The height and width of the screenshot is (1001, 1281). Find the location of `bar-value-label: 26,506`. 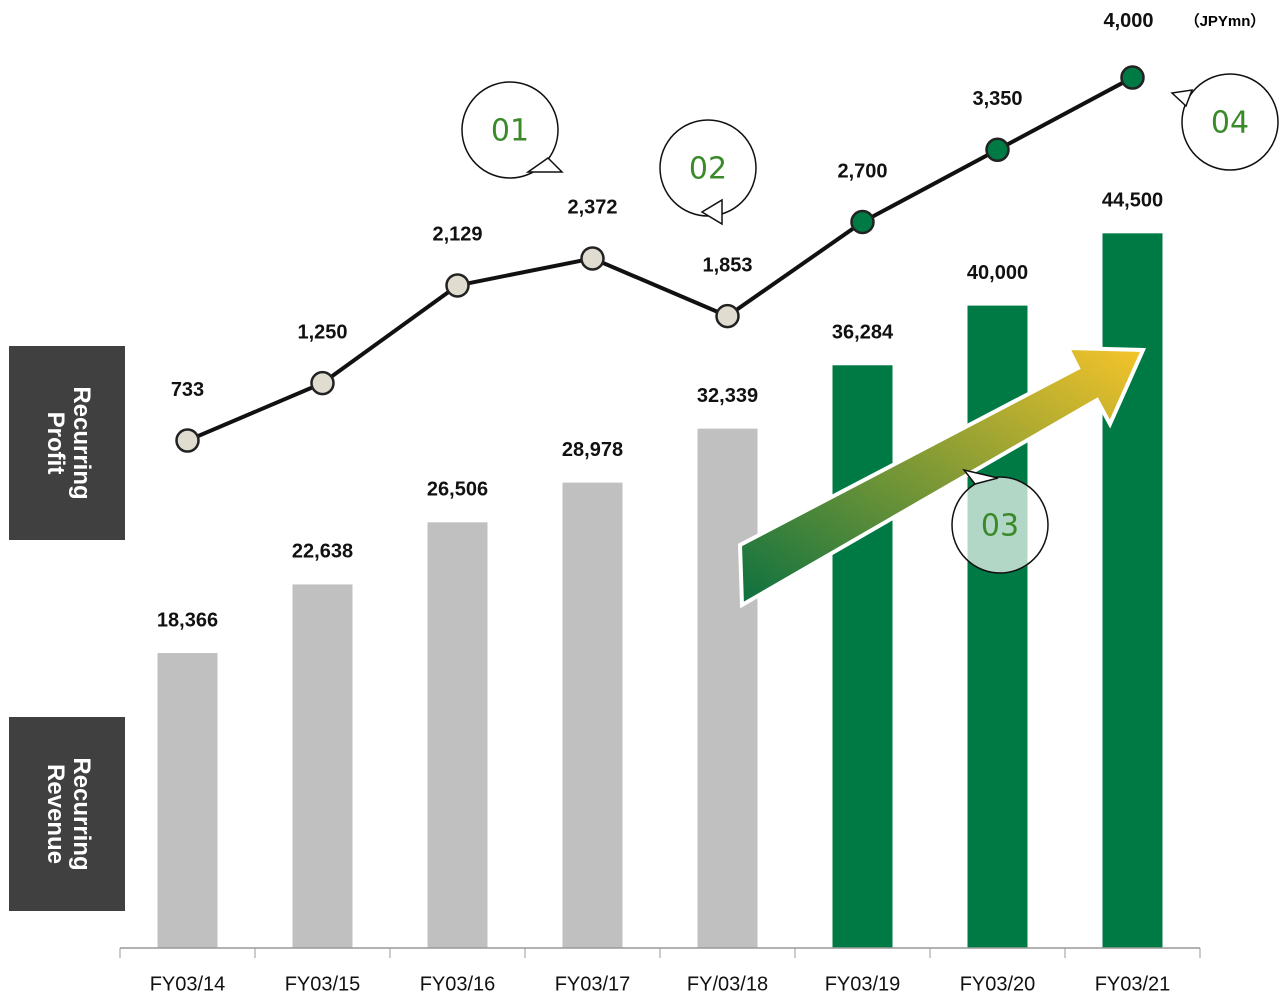

bar-value-label: 26,506 is located at coordinates (457, 490).